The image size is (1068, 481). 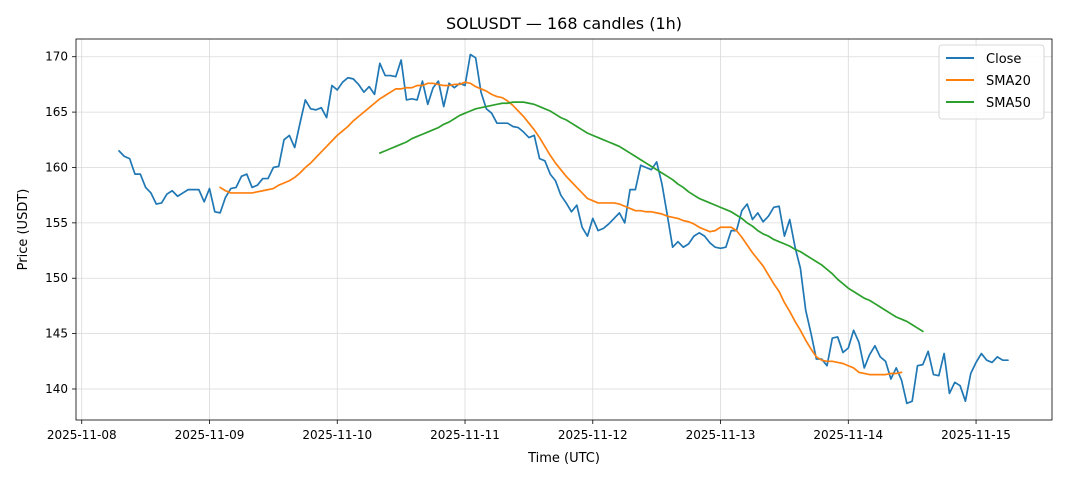 I want to click on legend-label-sma20: SMA20, so click(x=1008, y=81).